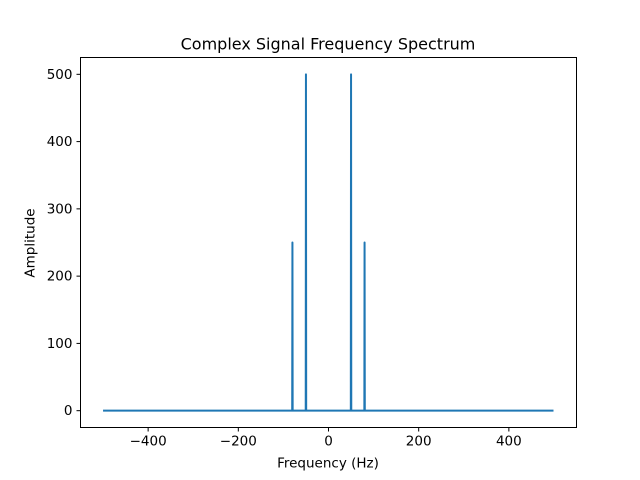 The height and width of the screenshot is (480, 640). I want to click on chart-title: Complex Signal Frequency Spectrum, so click(328, 44).